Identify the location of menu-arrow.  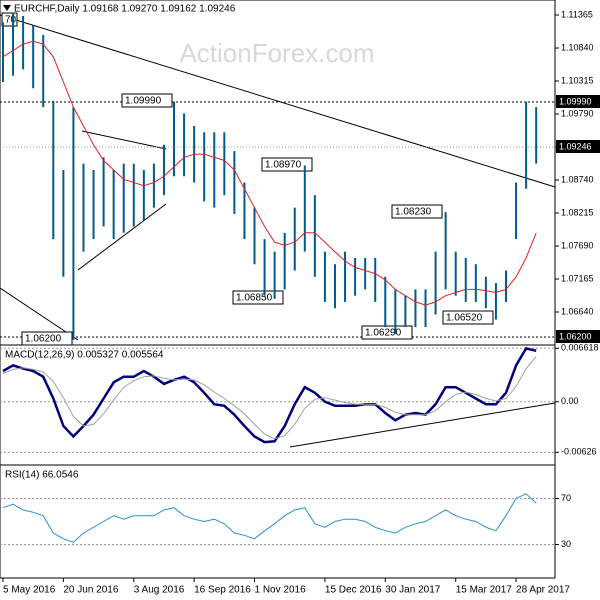
(7, 8).